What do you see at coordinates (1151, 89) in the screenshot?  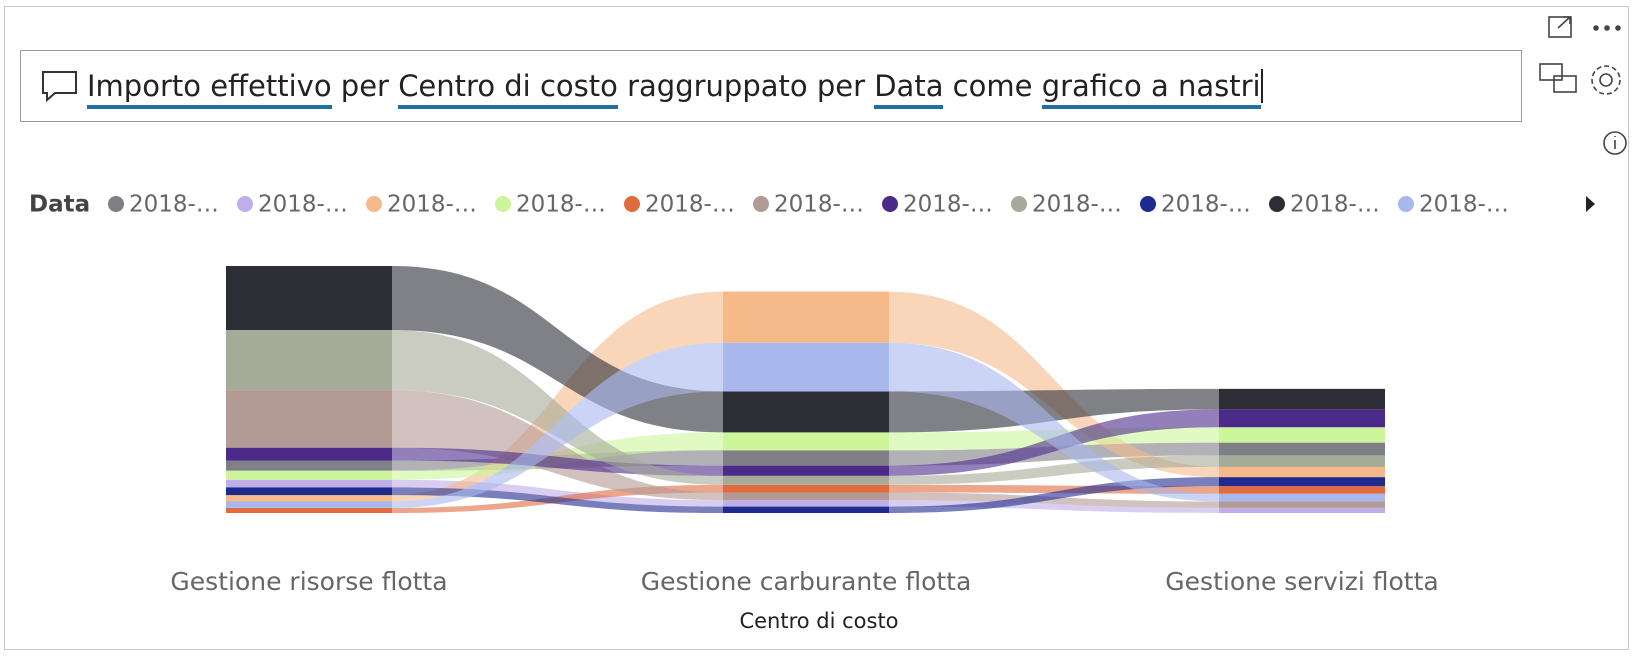 I see `query-term: grafico a nastri` at bounding box center [1151, 89].